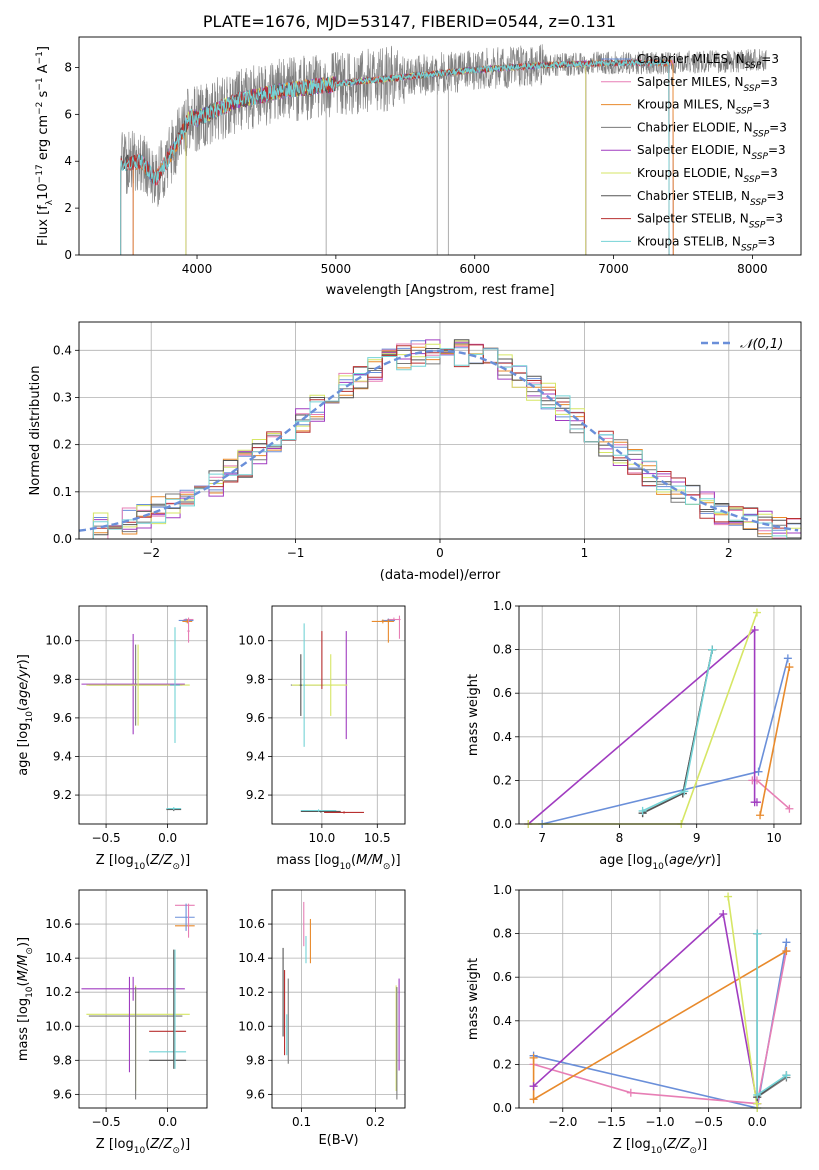  What do you see at coordinates (307, 860) in the screenshot?
I see `label-part: mass [log` at bounding box center [307, 860].